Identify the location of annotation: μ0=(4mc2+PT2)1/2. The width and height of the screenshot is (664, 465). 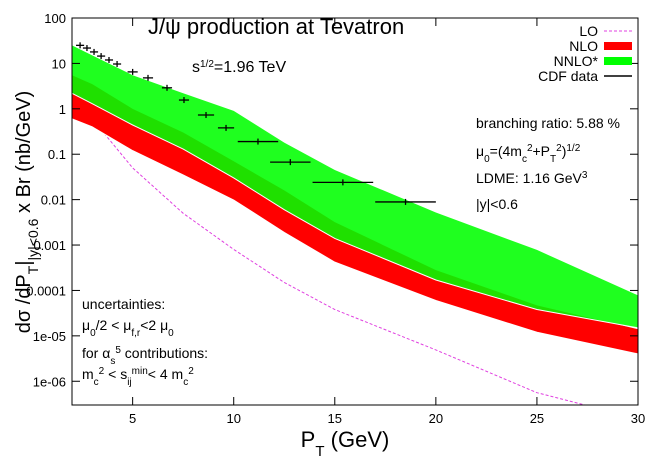
(528, 154).